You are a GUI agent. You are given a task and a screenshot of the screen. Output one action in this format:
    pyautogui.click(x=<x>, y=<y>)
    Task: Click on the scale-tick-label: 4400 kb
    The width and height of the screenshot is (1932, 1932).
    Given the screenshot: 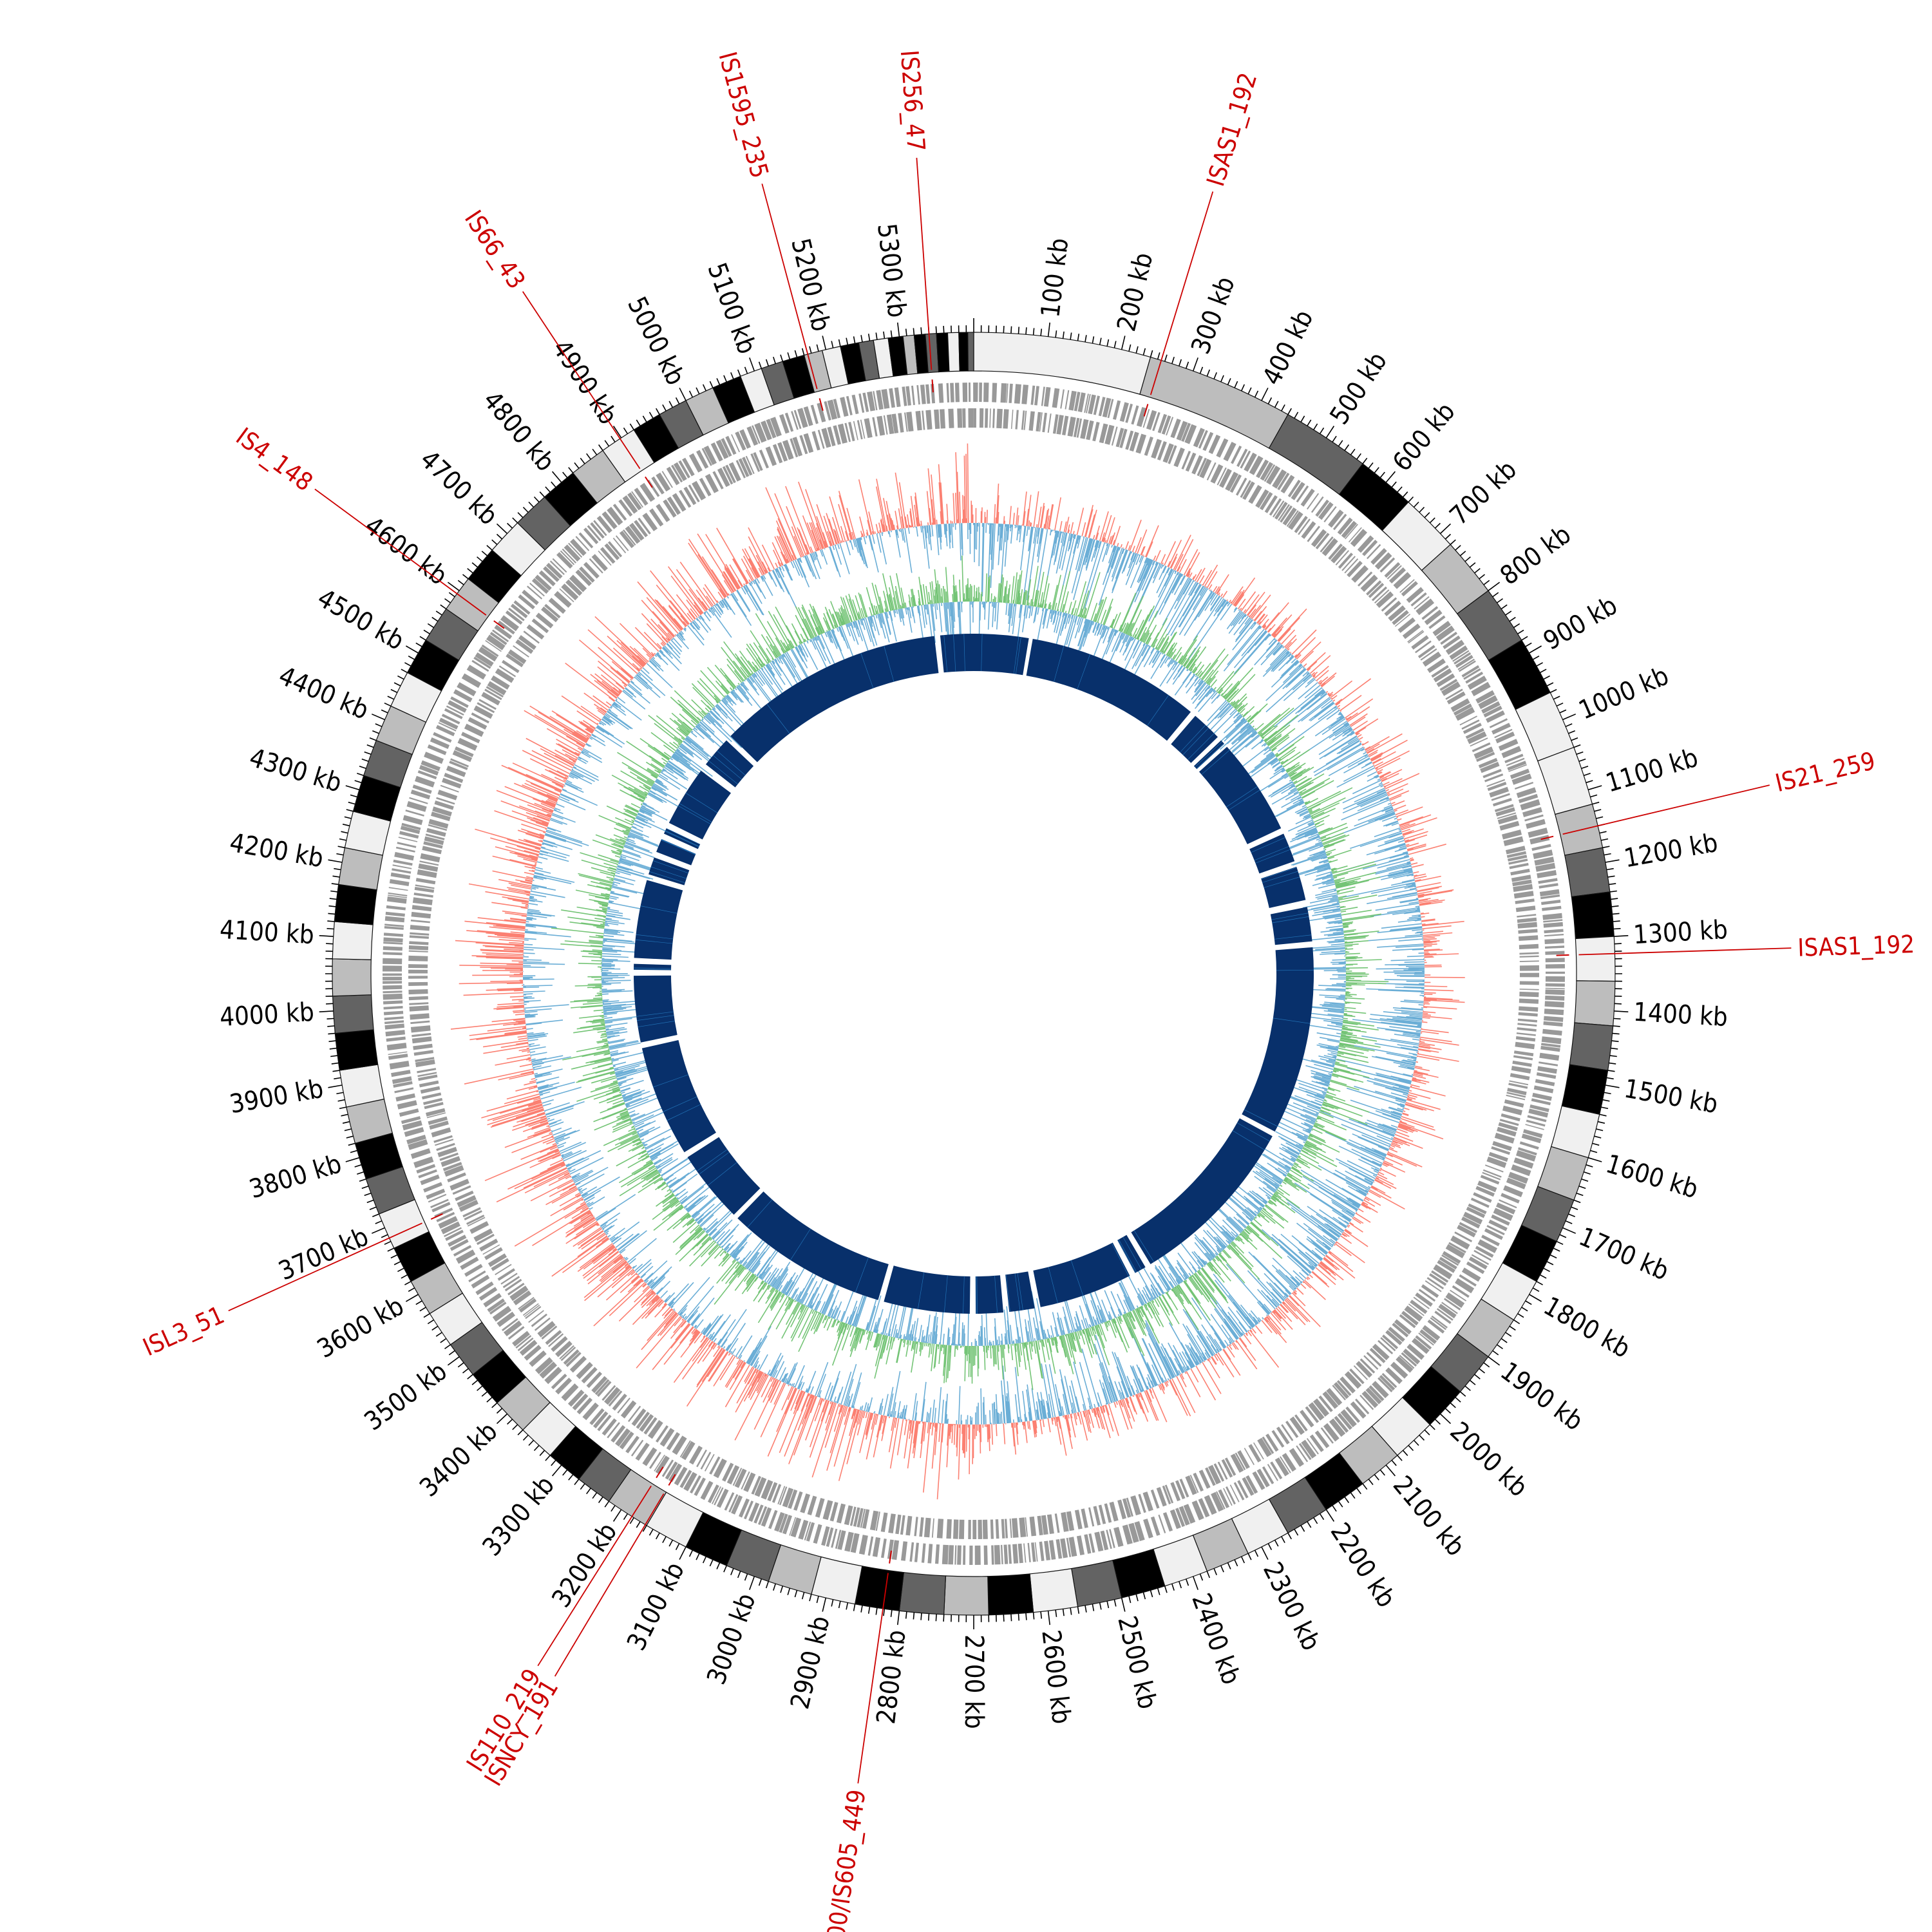 What is the action you would take?
    pyautogui.click(x=323, y=693)
    